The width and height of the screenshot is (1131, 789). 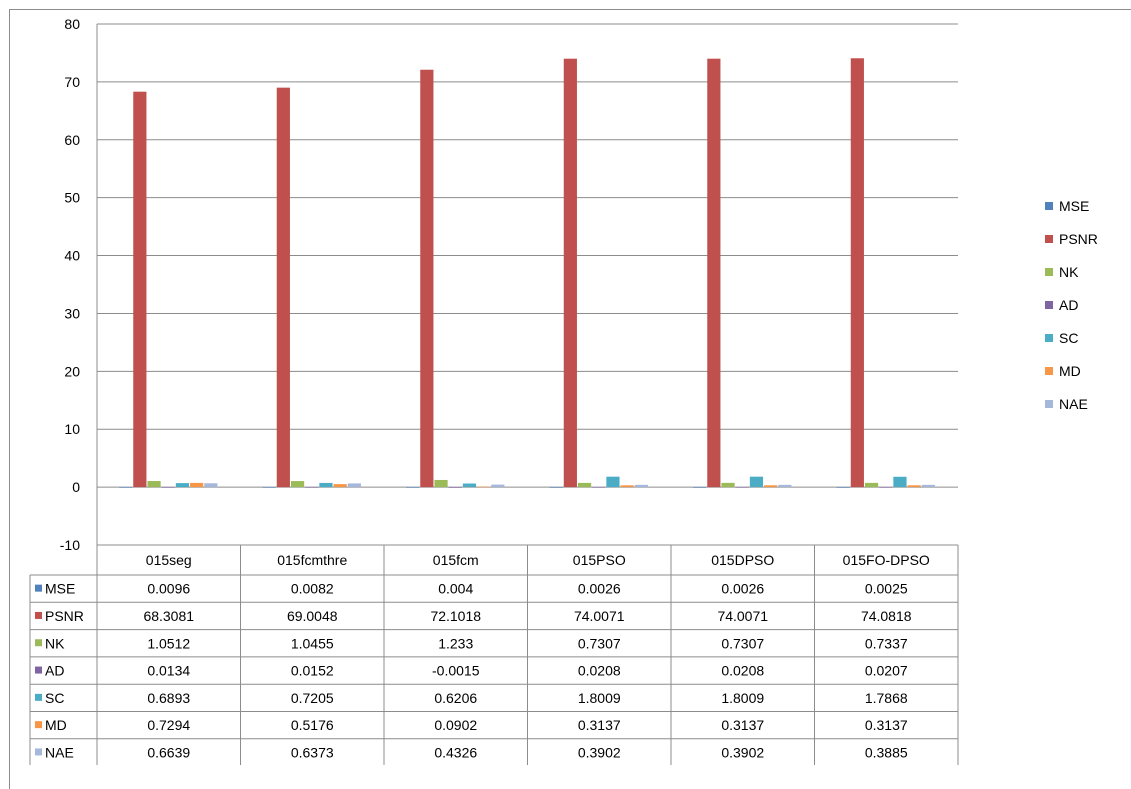 What do you see at coordinates (456, 671) in the screenshot?
I see `data-label: -0.0015` at bounding box center [456, 671].